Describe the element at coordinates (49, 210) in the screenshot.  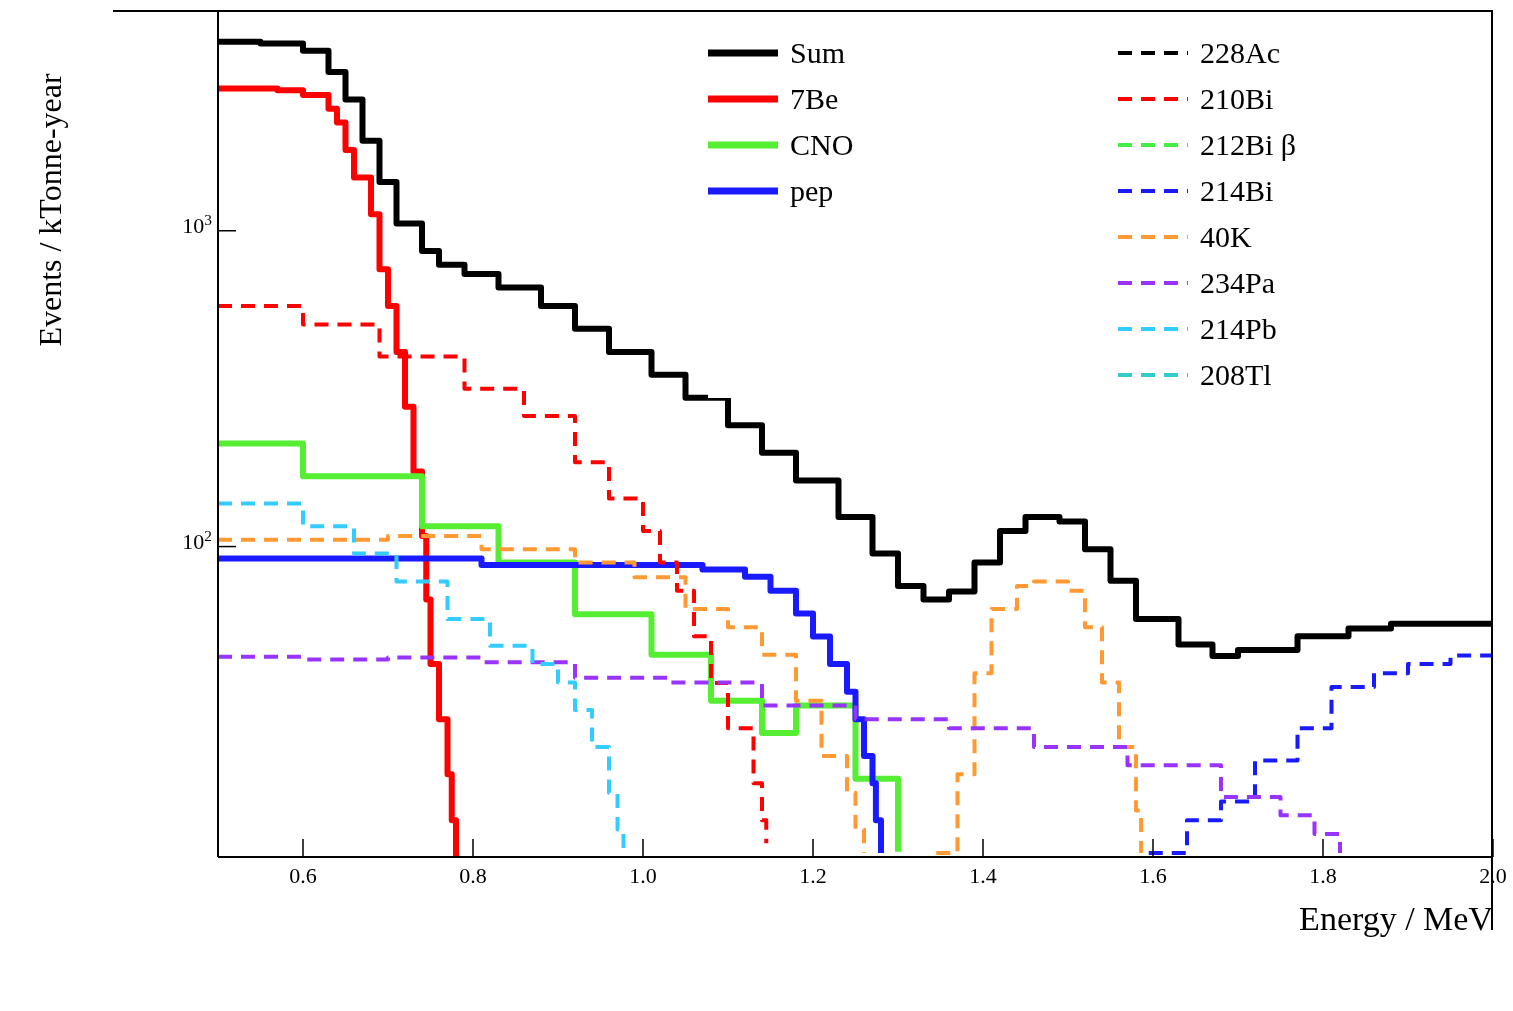
I see `y-axis-title: Events / kTonne-year` at that location.